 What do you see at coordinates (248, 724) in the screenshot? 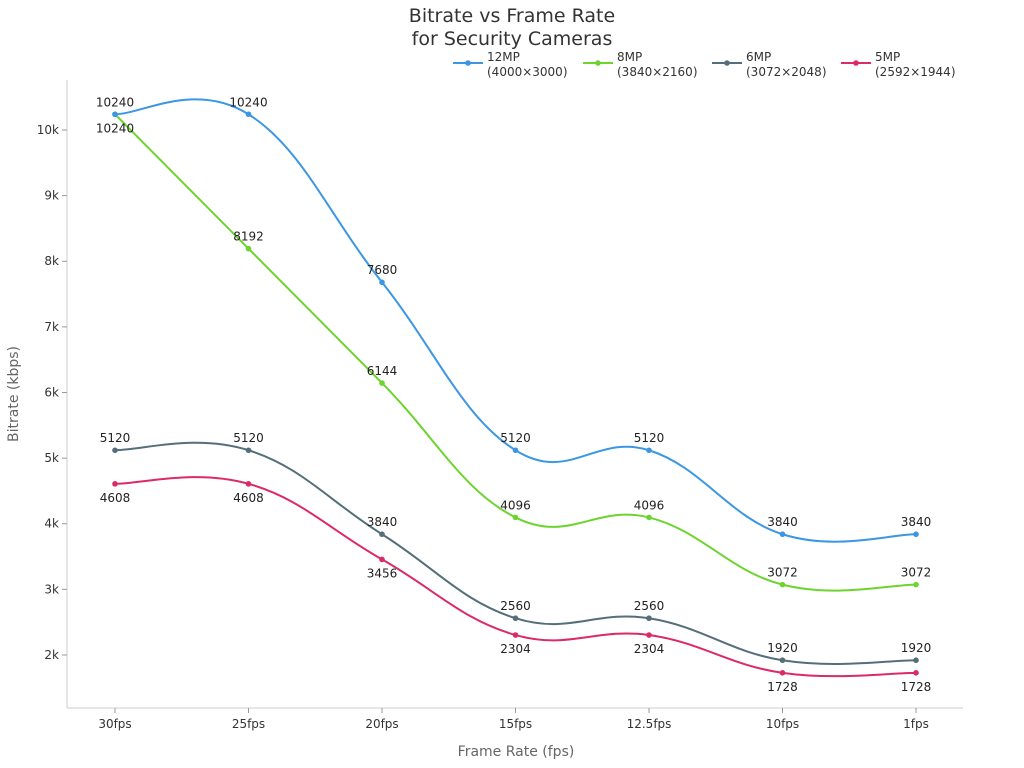
I see `x-tick-label: 25fps` at bounding box center [248, 724].